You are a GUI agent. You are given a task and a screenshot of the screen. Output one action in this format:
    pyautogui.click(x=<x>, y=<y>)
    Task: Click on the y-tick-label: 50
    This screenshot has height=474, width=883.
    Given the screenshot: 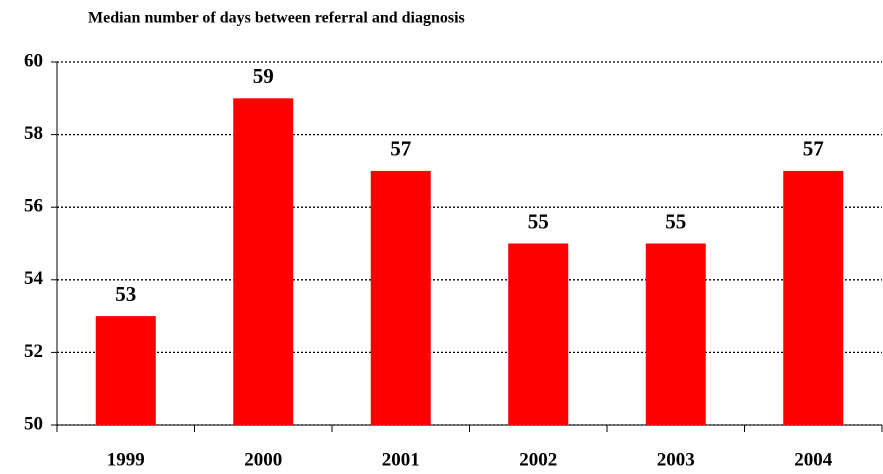 What is the action you would take?
    pyautogui.click(x=33, y=423)
    